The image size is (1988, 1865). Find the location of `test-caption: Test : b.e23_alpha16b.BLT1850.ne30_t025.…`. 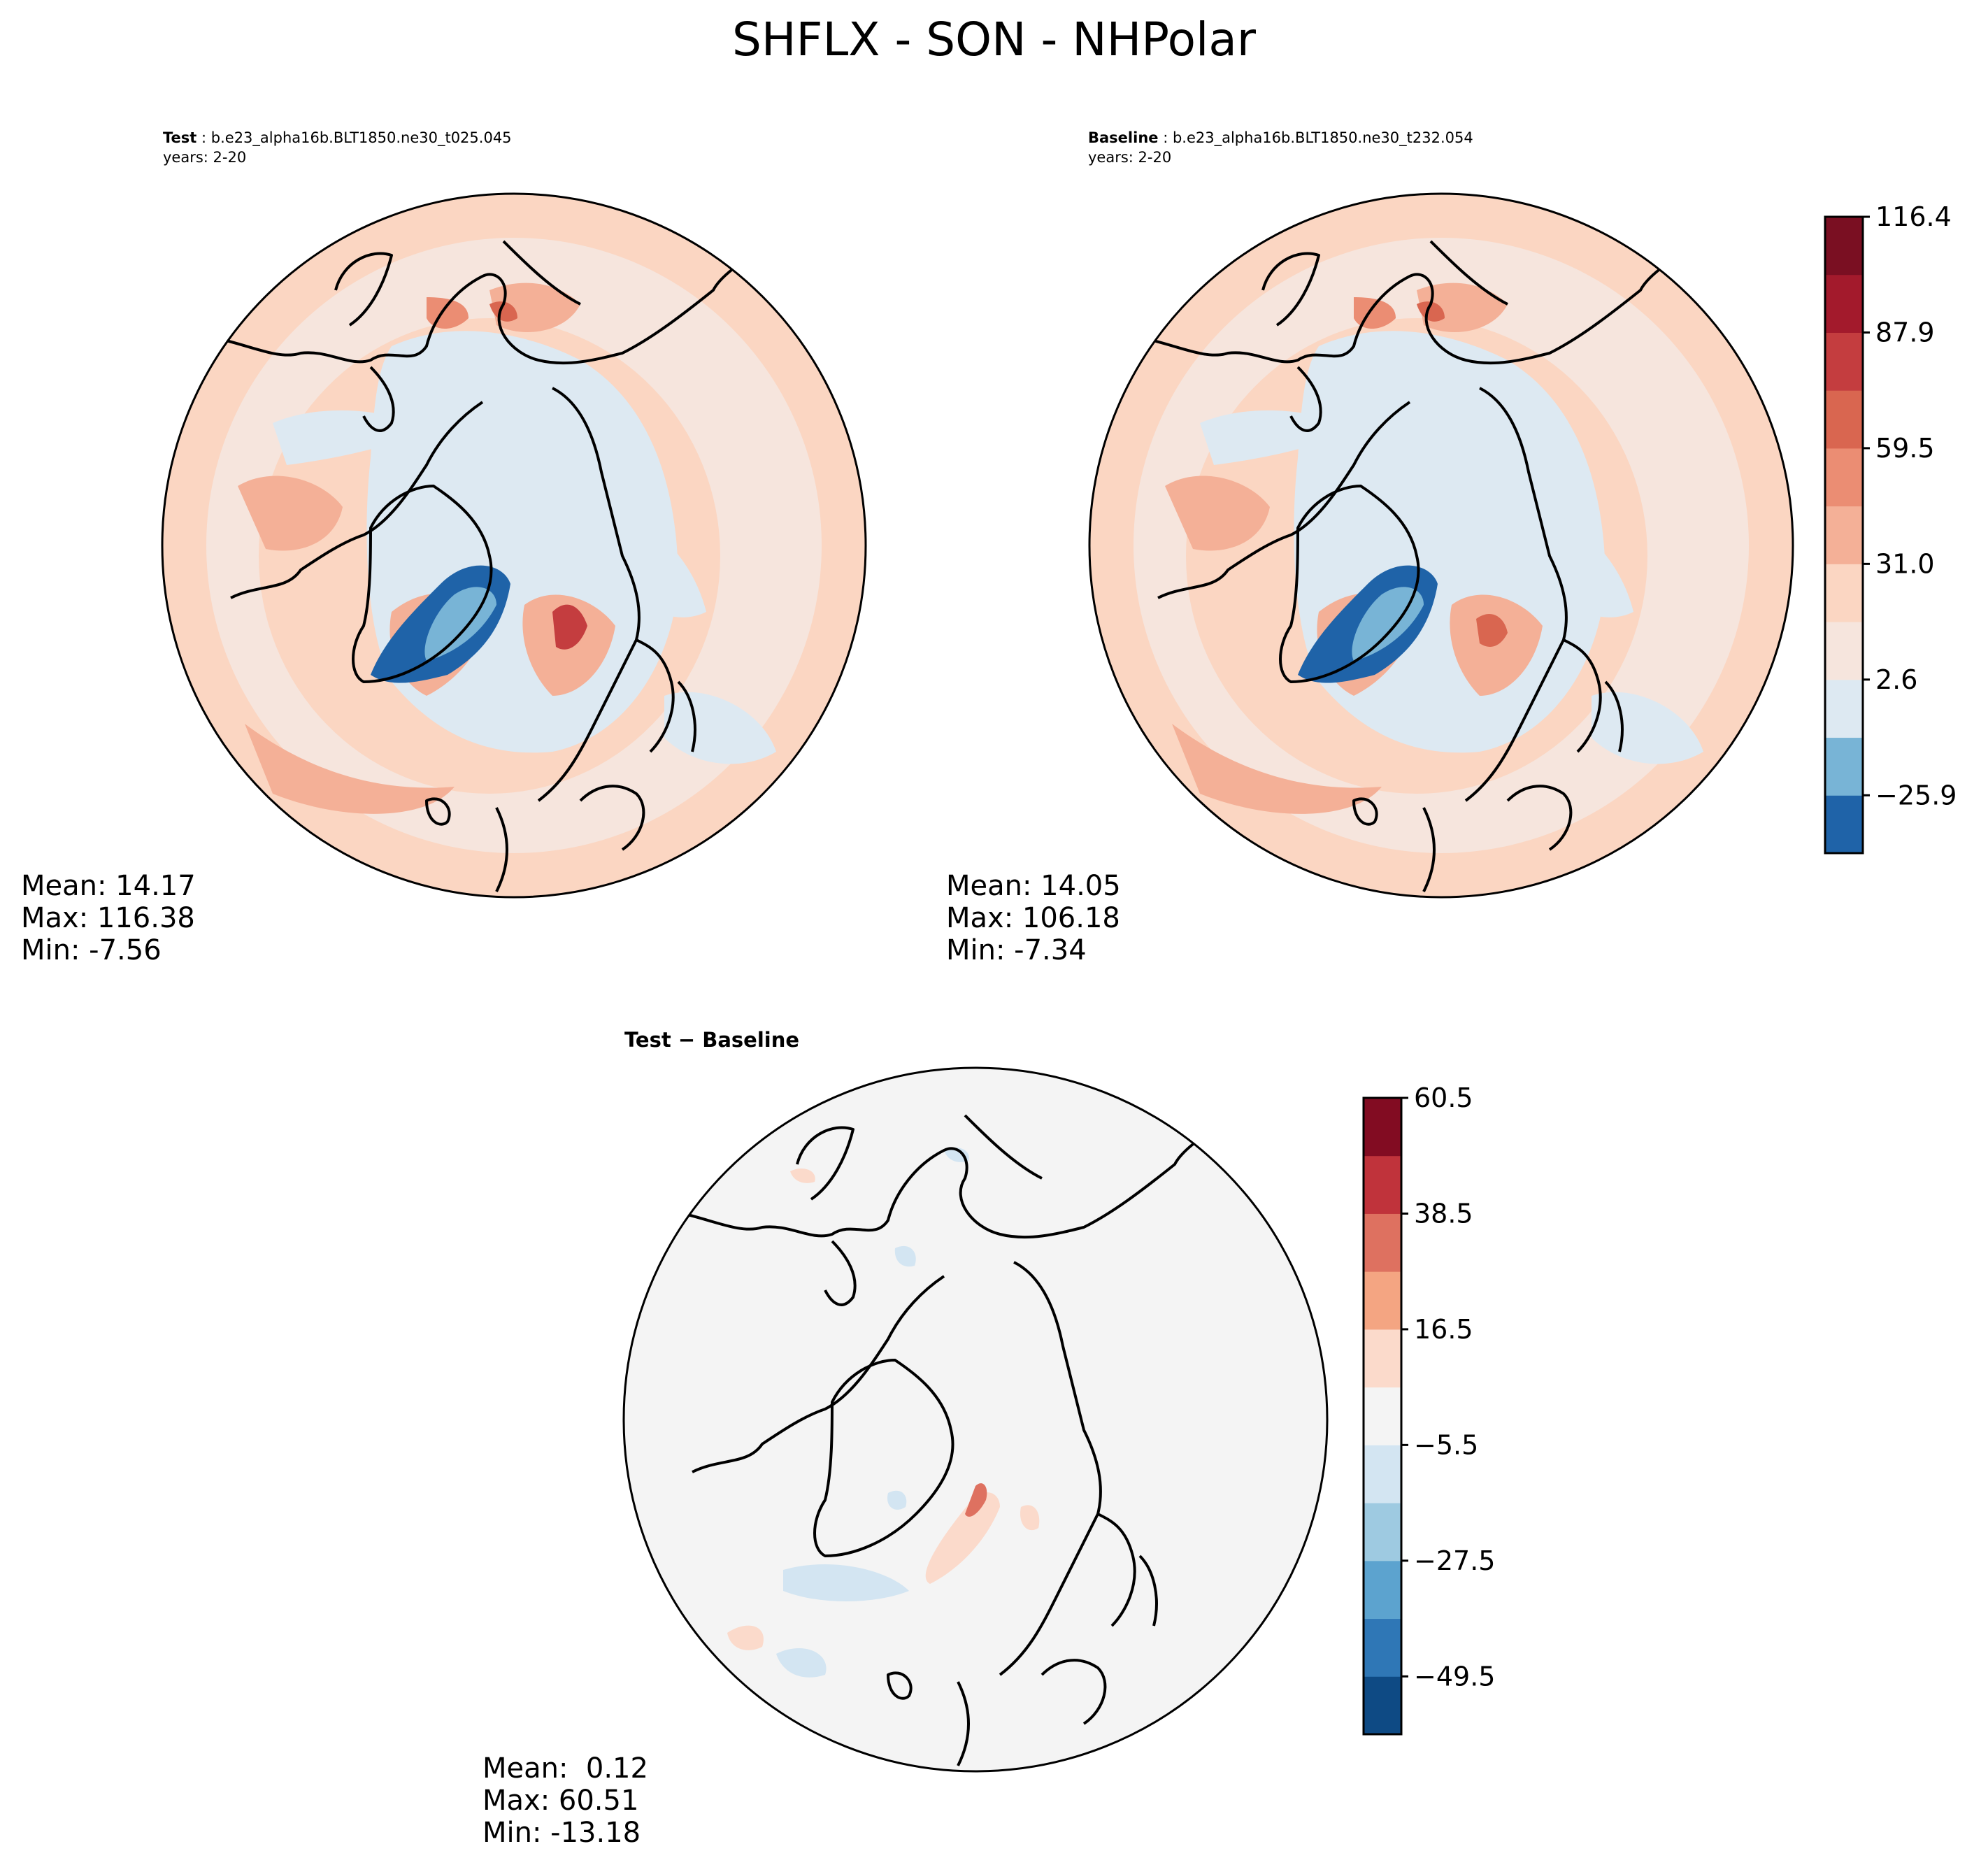

test-caption: Test : b.e23_alpha16b.BLT1850.ne30_t025.… is located at coordinates (337, 147).